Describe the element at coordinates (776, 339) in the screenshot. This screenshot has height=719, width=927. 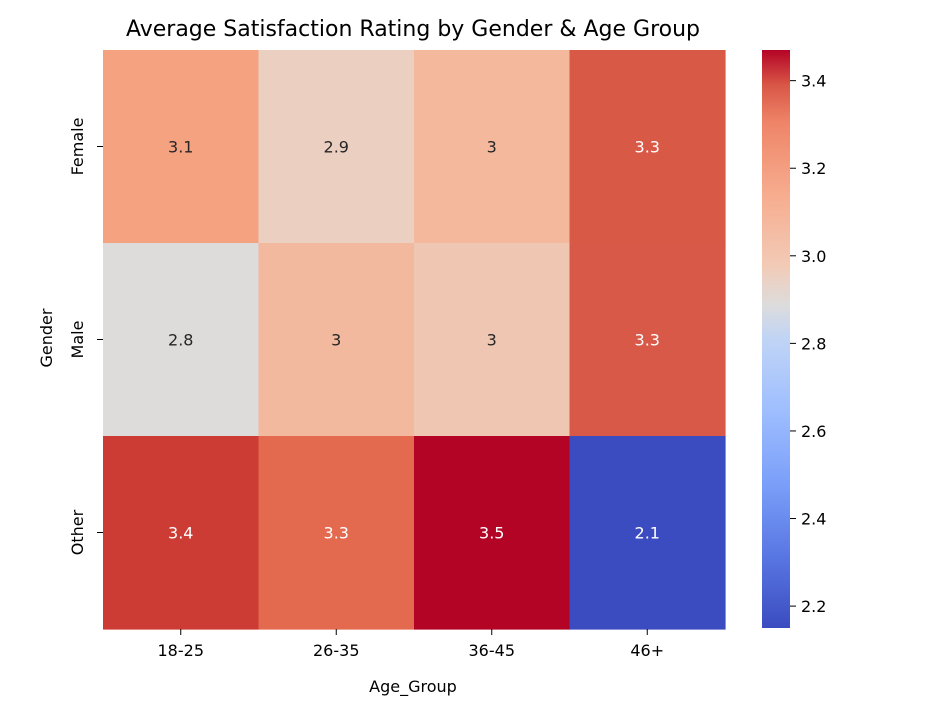
I see `colorbar` at that location.